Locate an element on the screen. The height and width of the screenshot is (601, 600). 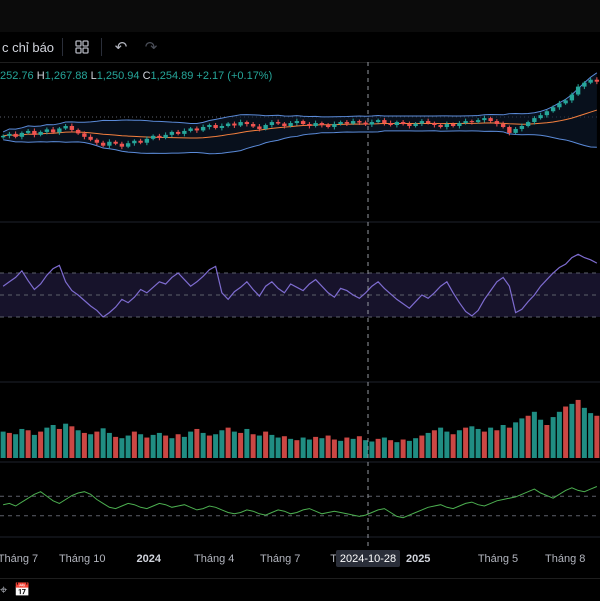
undo-icon: ↶ is located at coordinates (121, 47).